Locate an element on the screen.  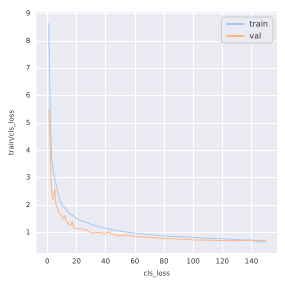
legend-label: train is located at coordinates (258, 24).